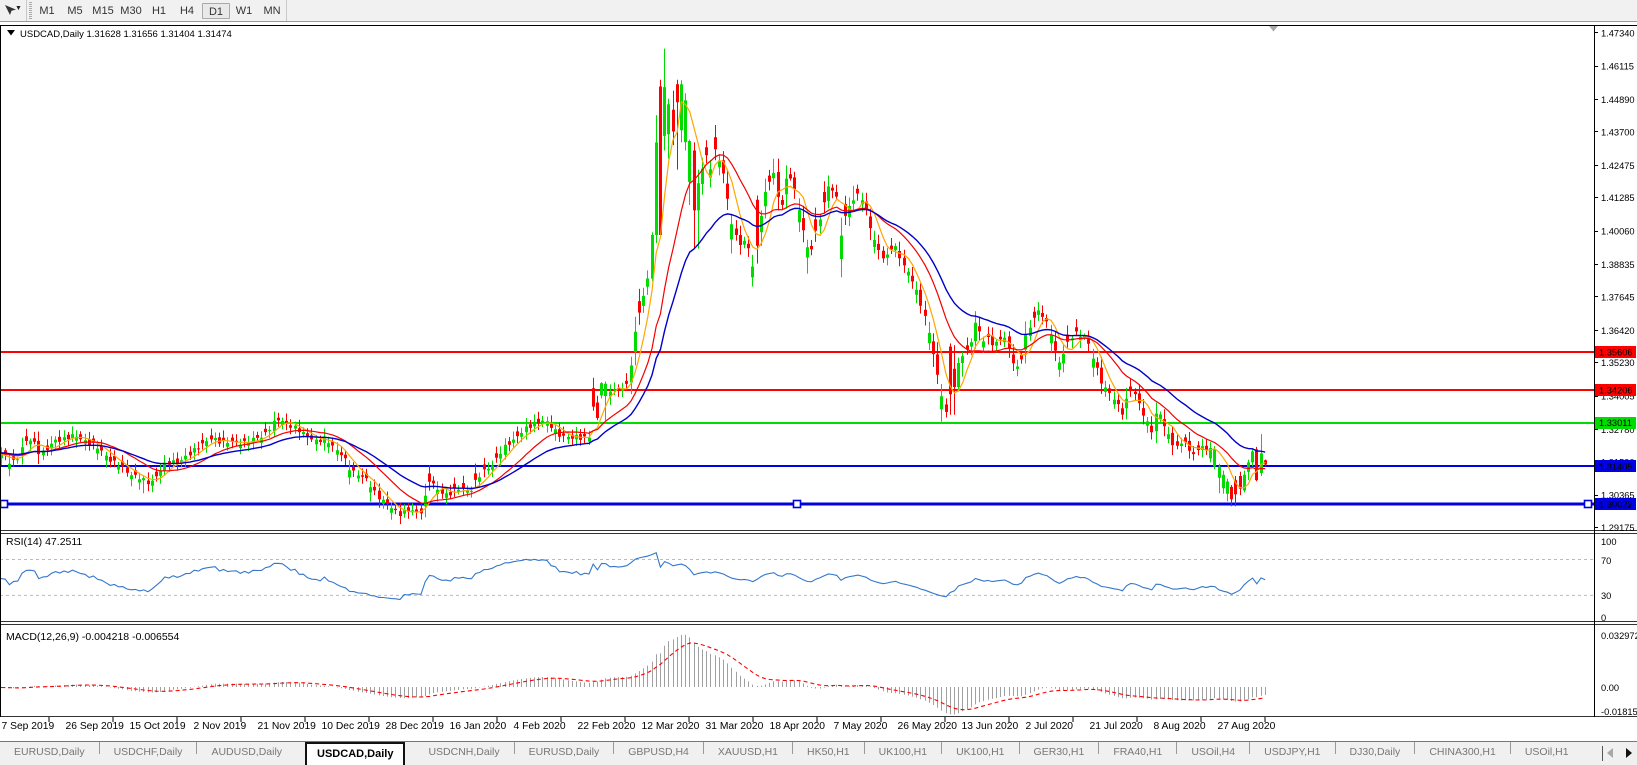  What do you see at coordinates (1618, 528) in the screenshot?
I see `svg-text: 1.29175` at bounding box center [1618, 528].